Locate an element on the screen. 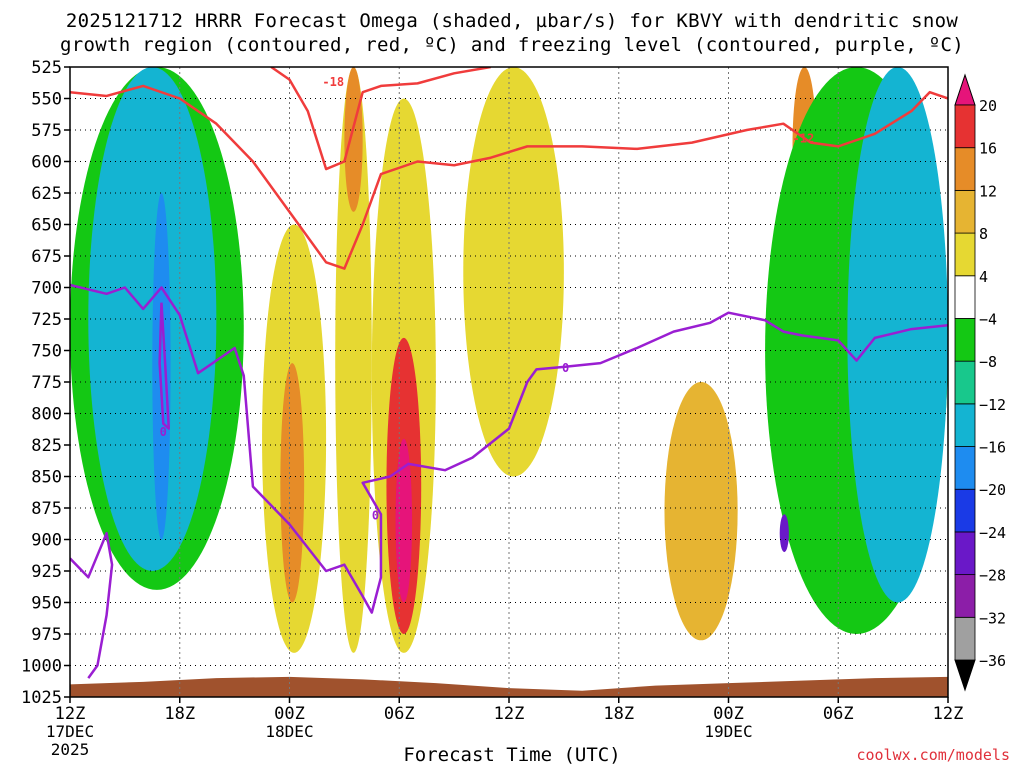 The image size is (1024, 768). colorbar-label: −4 is located at coordinates (988, 319).